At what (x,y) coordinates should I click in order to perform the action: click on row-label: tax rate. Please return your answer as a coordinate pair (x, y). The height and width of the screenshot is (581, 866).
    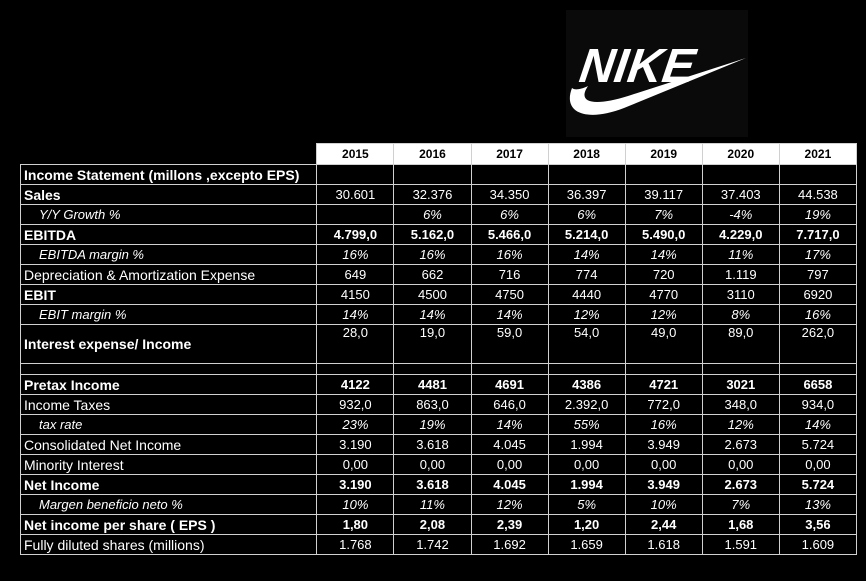
    Looking at the image, I should click on (168, 424).